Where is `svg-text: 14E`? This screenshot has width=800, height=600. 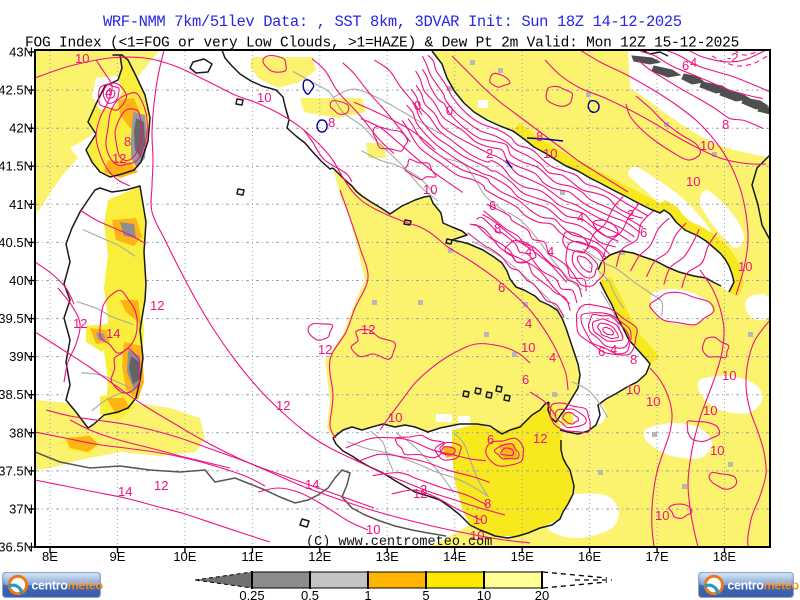
svg-text: 14E is located at coordinates (454, 556).